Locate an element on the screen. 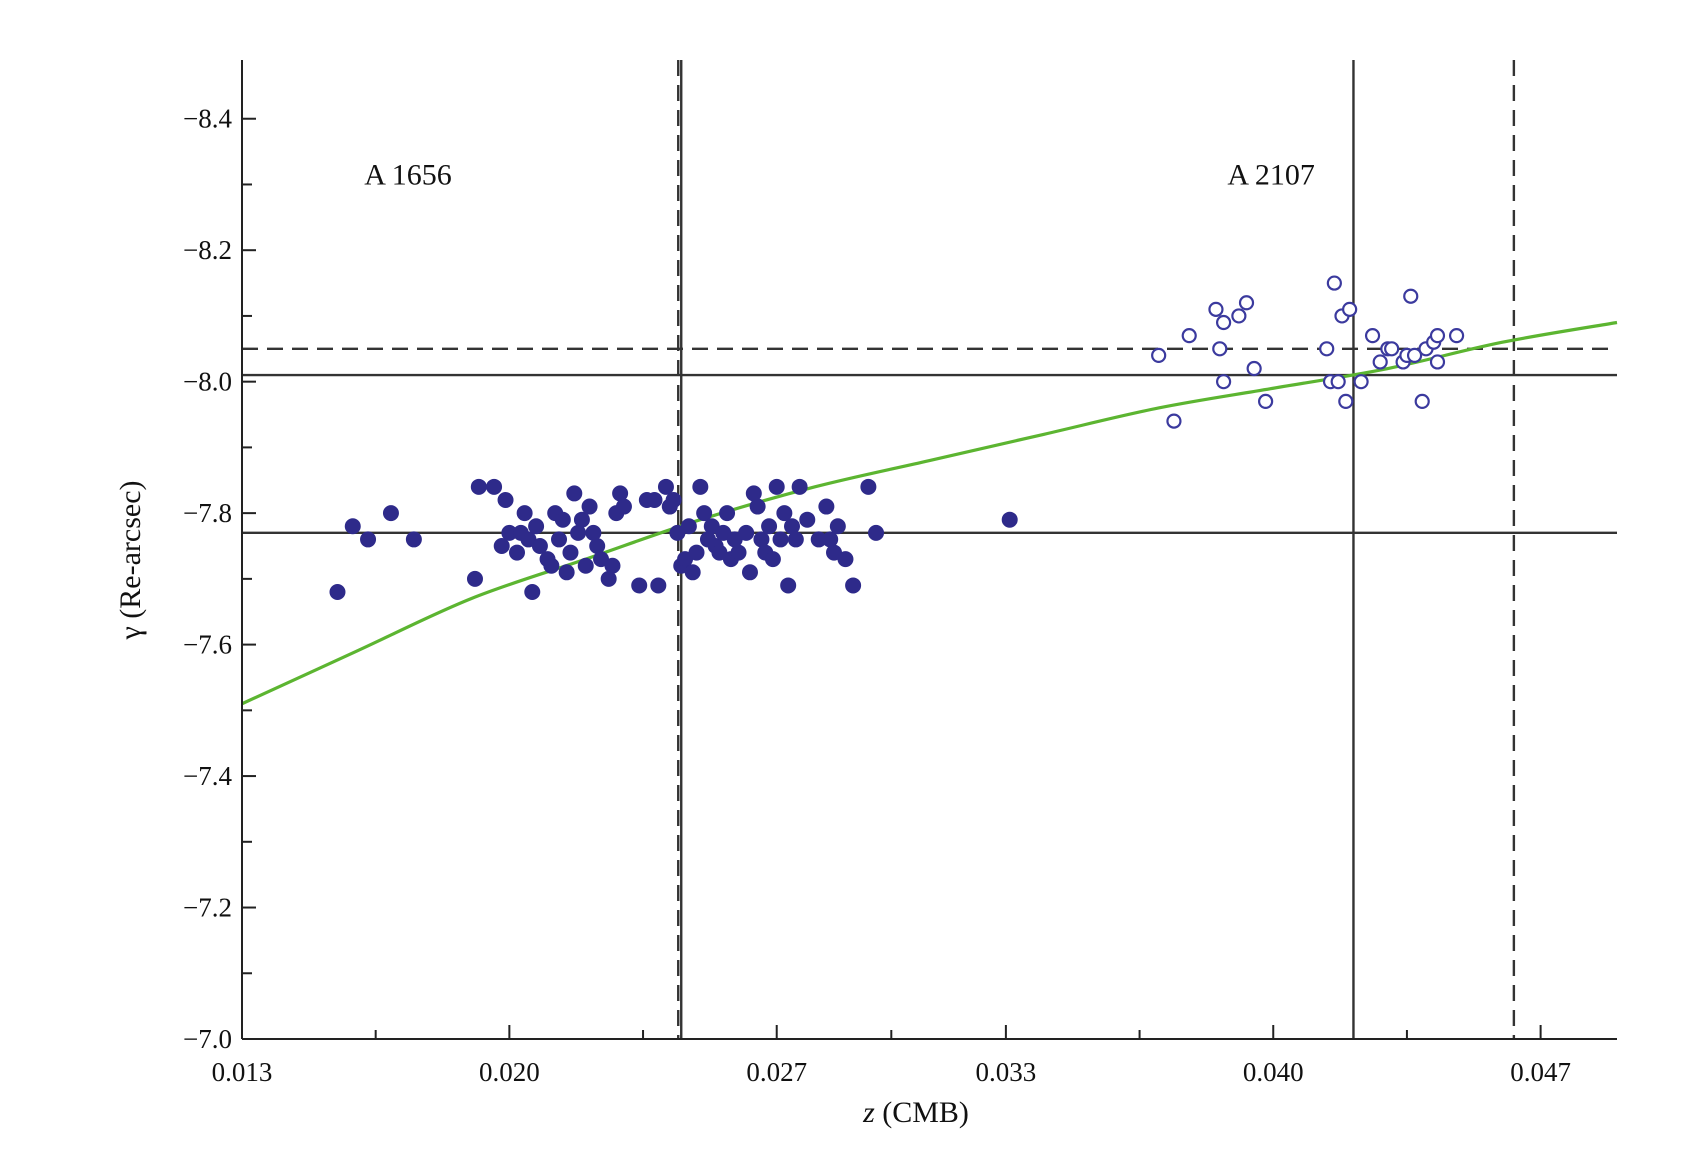 This screenshot has width=1688, height=1170. y-tick-label: −7.0 is located at coordinates (207, 1039).